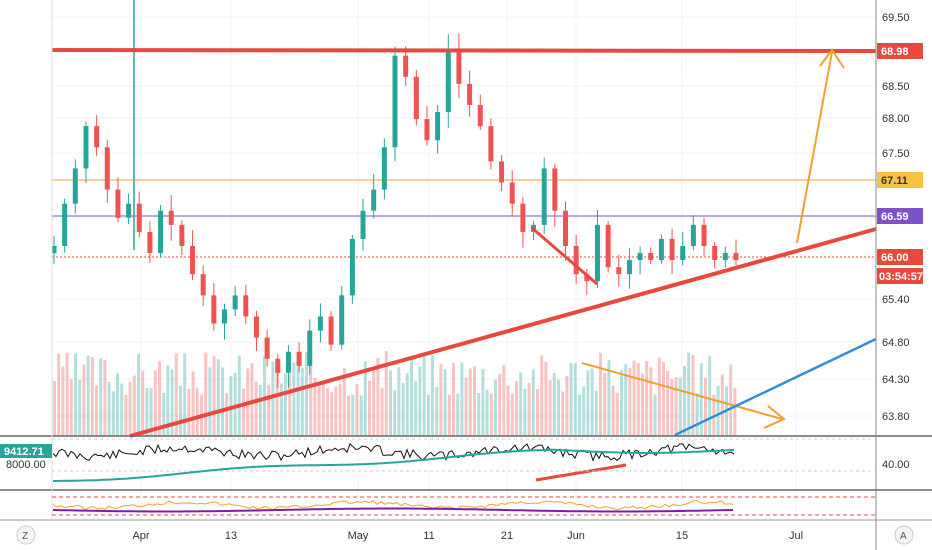 The image size is (932, 550). Describe the element at coordinates (896, 465) in the screenshot. I see `indicator-1-right-scale-label: 40.00` at that location.